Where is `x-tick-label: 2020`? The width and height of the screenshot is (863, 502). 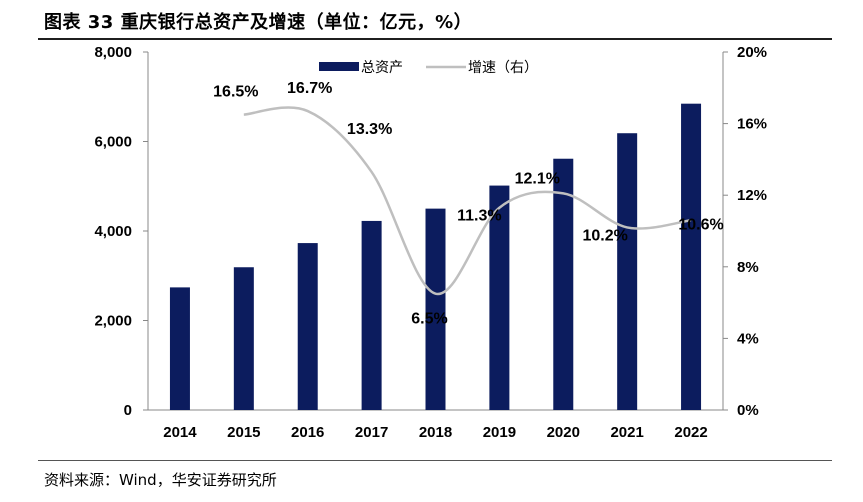
x-tick-label: 2020 is located at coordinates (563, 432).